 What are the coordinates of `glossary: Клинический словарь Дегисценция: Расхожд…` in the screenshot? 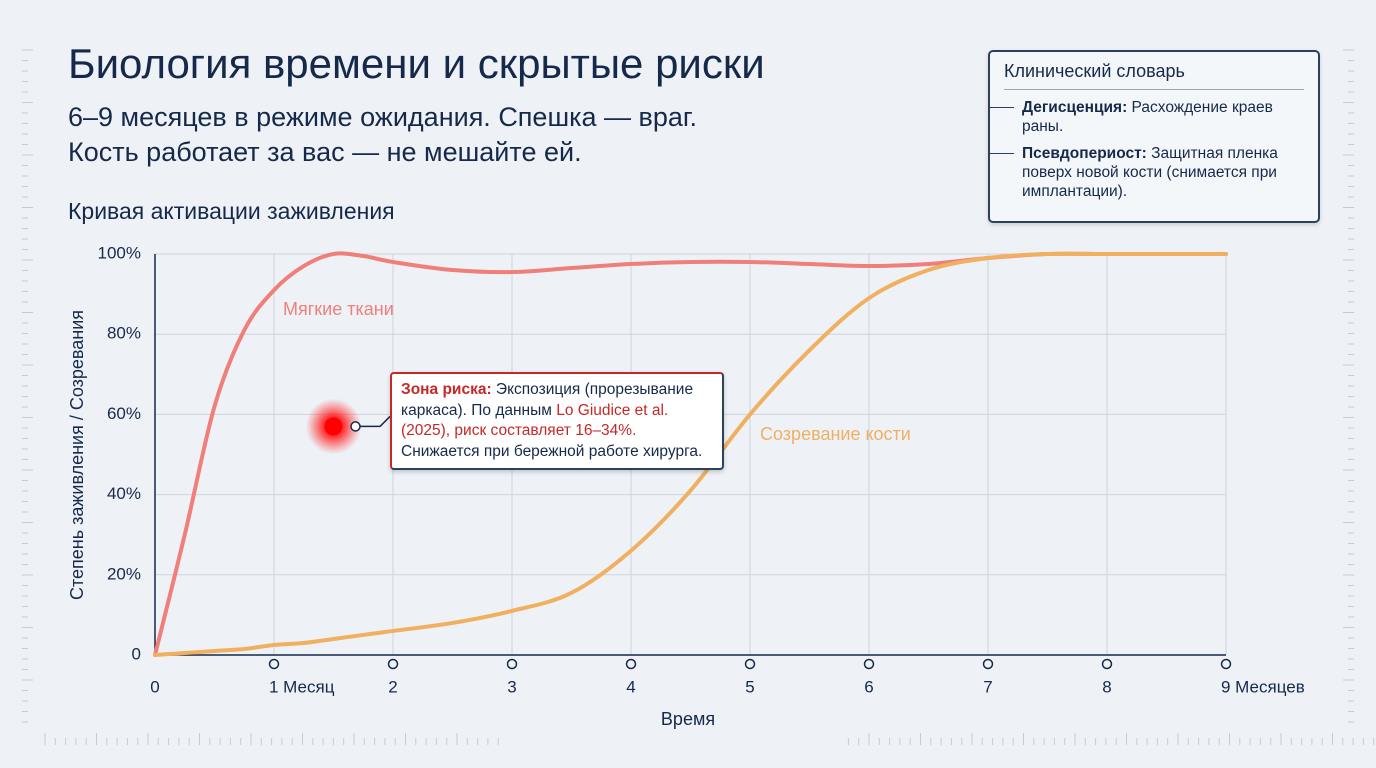 It's located at (1154, 136).